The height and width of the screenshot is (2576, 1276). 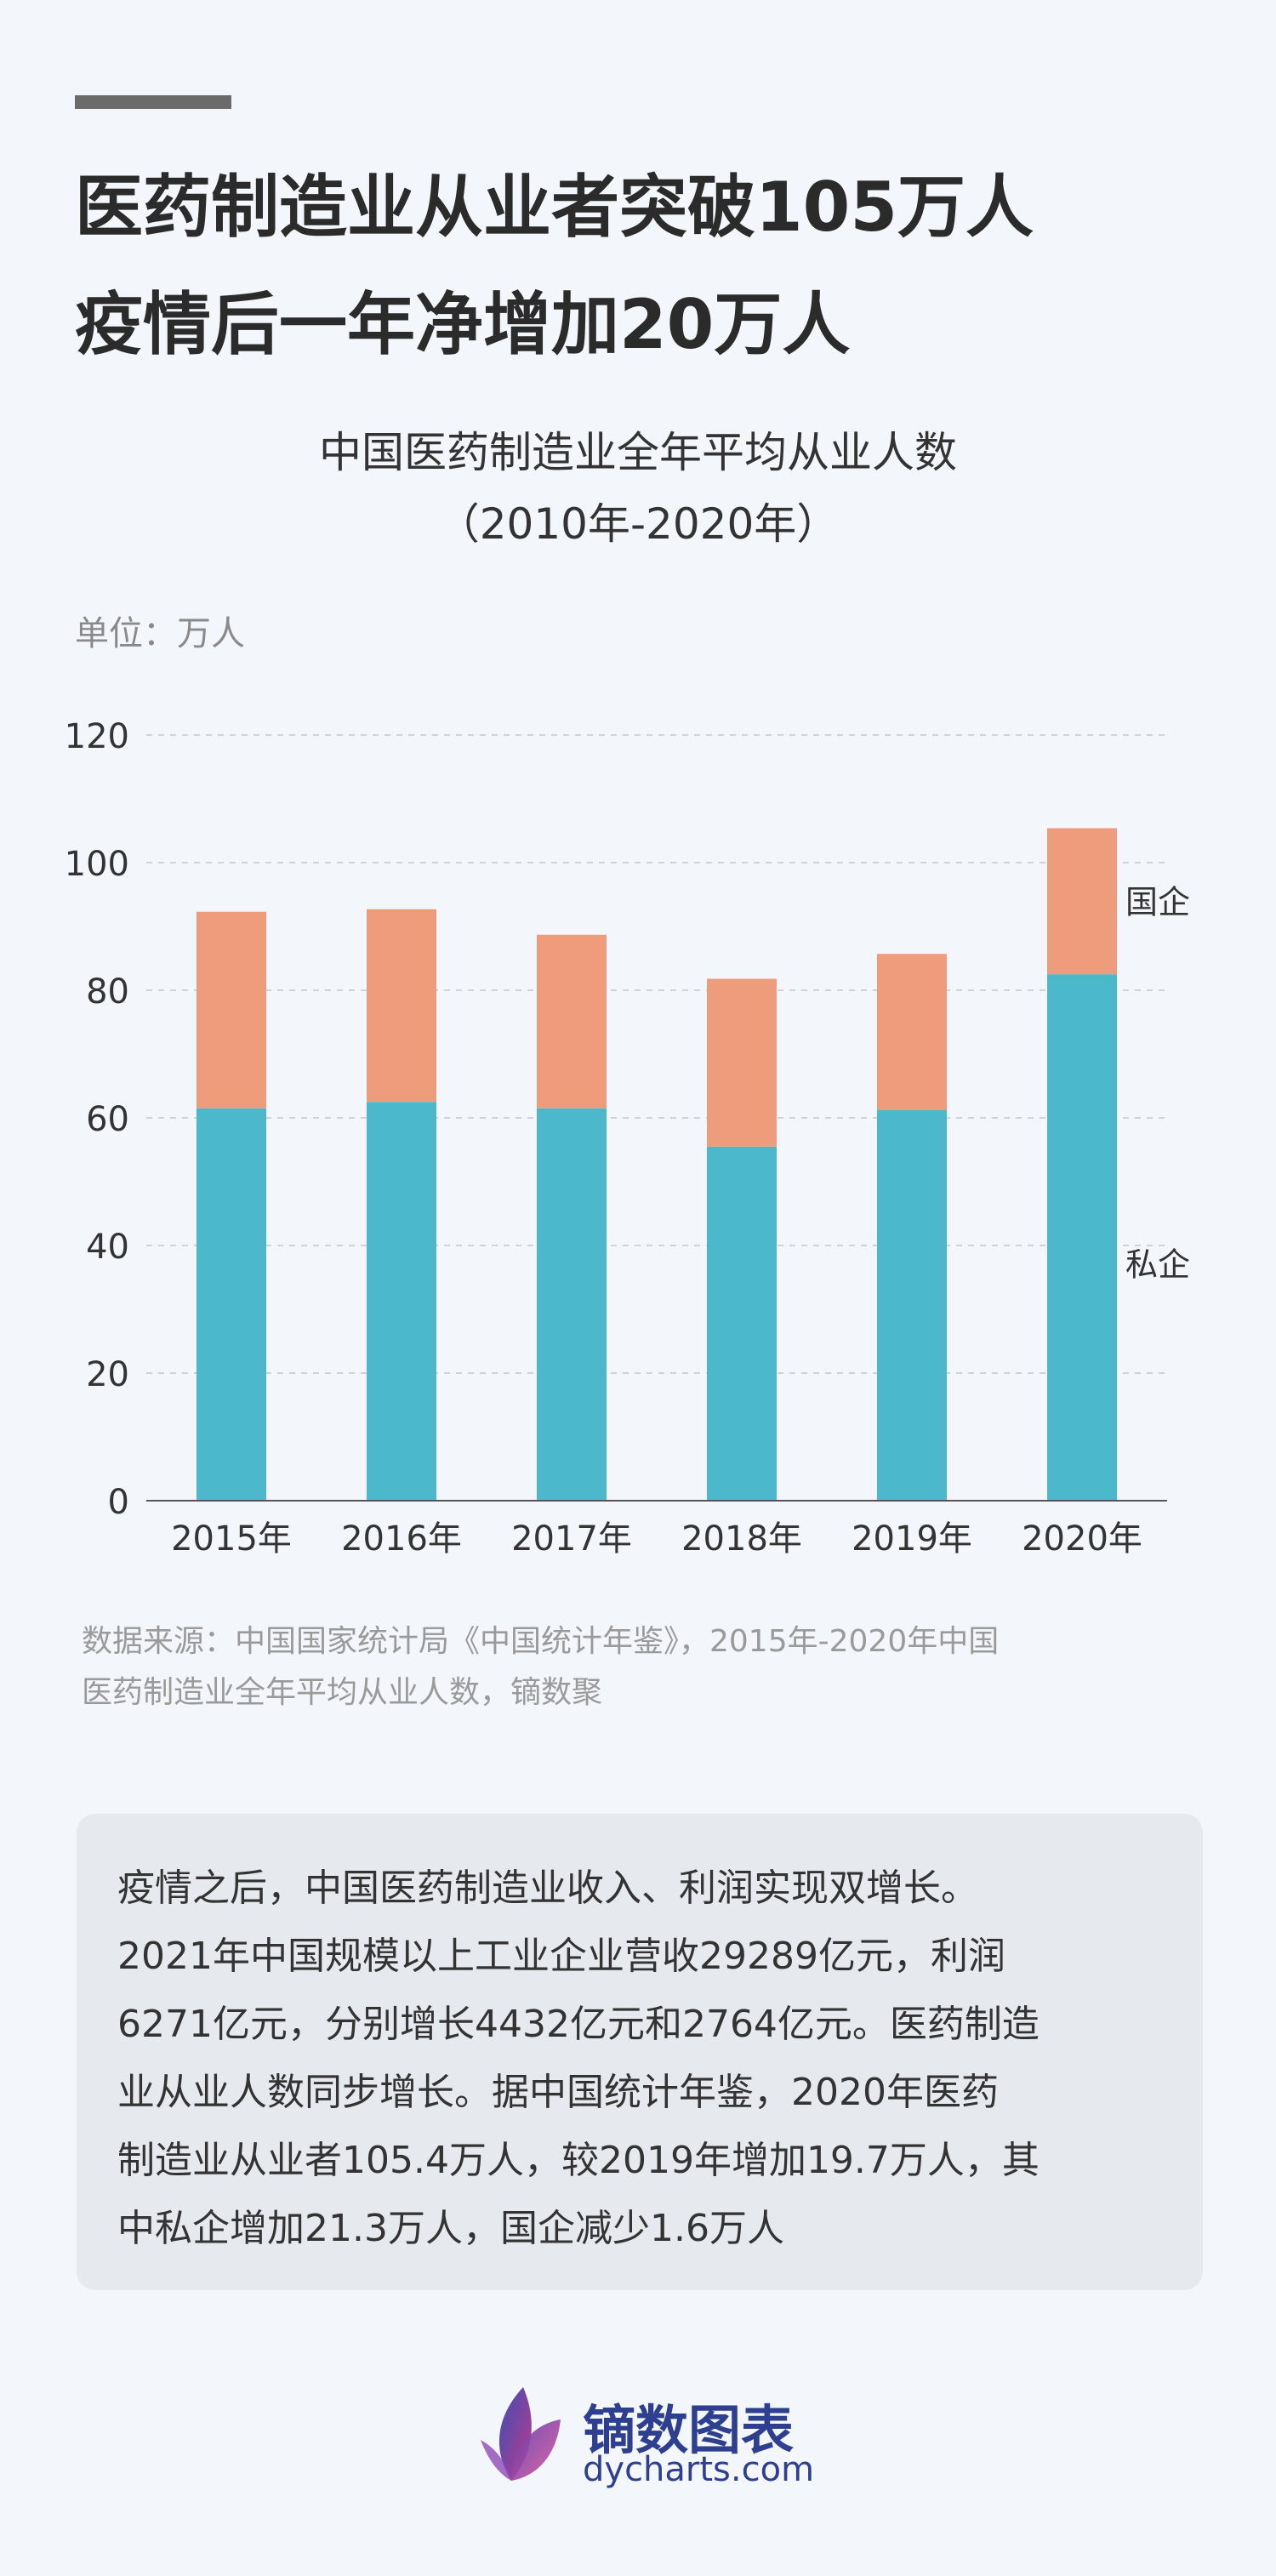 What do you see at coordinates (118, 1503) in the screenshot?
I see `y-tick-label: 0` at bounding box center [118, 1503].